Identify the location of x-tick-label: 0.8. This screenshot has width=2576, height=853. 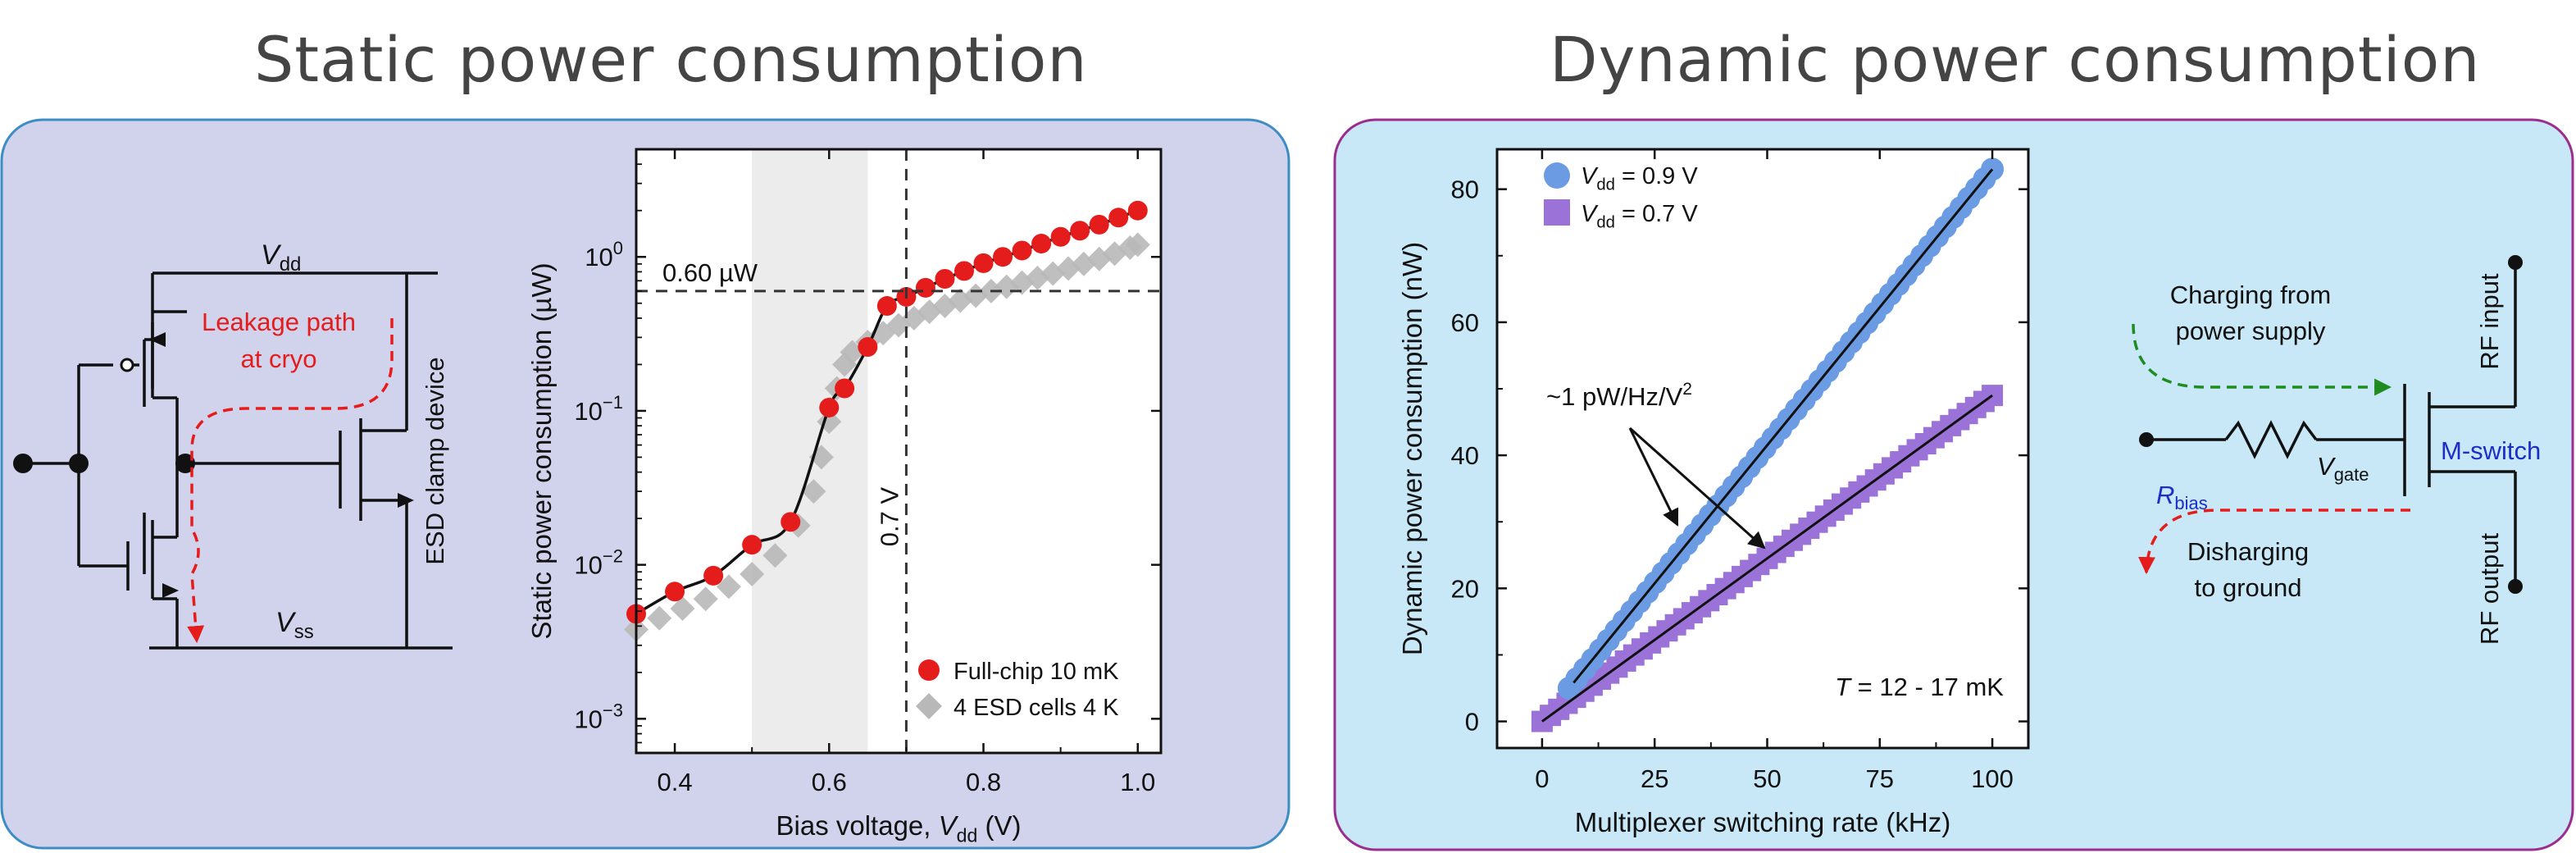
(984, 782).